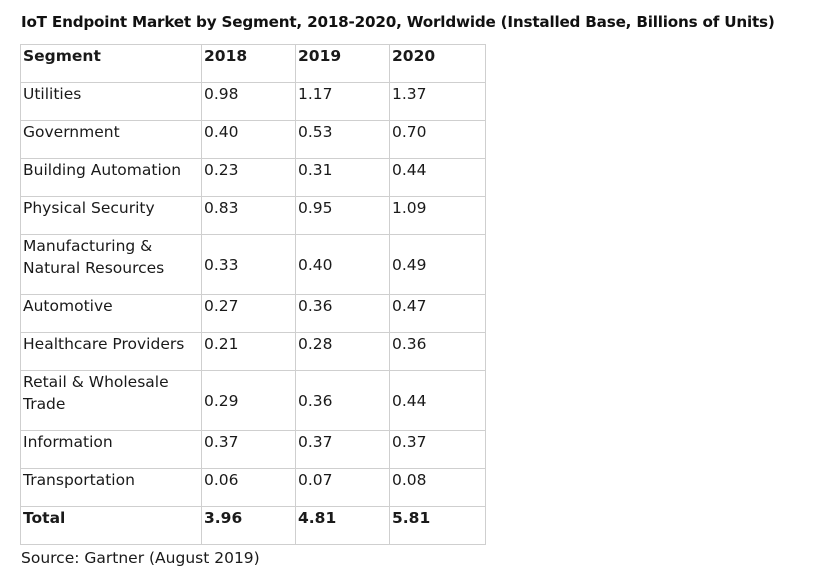 The image size is (813, 579). I want to click on segment-line: Retail & Wholesale, so click(96, 382).